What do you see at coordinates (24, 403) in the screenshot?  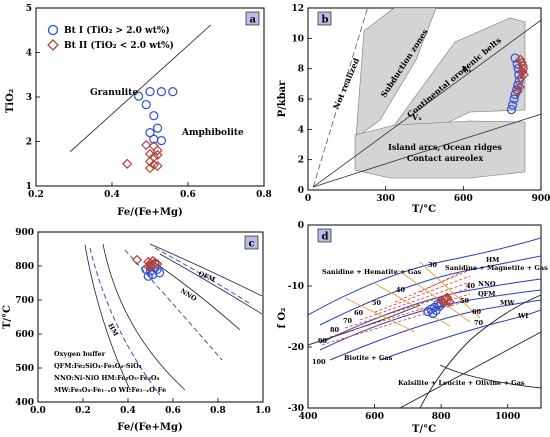 I see `y-tick-label: 400` at bounding box center [24, 403].